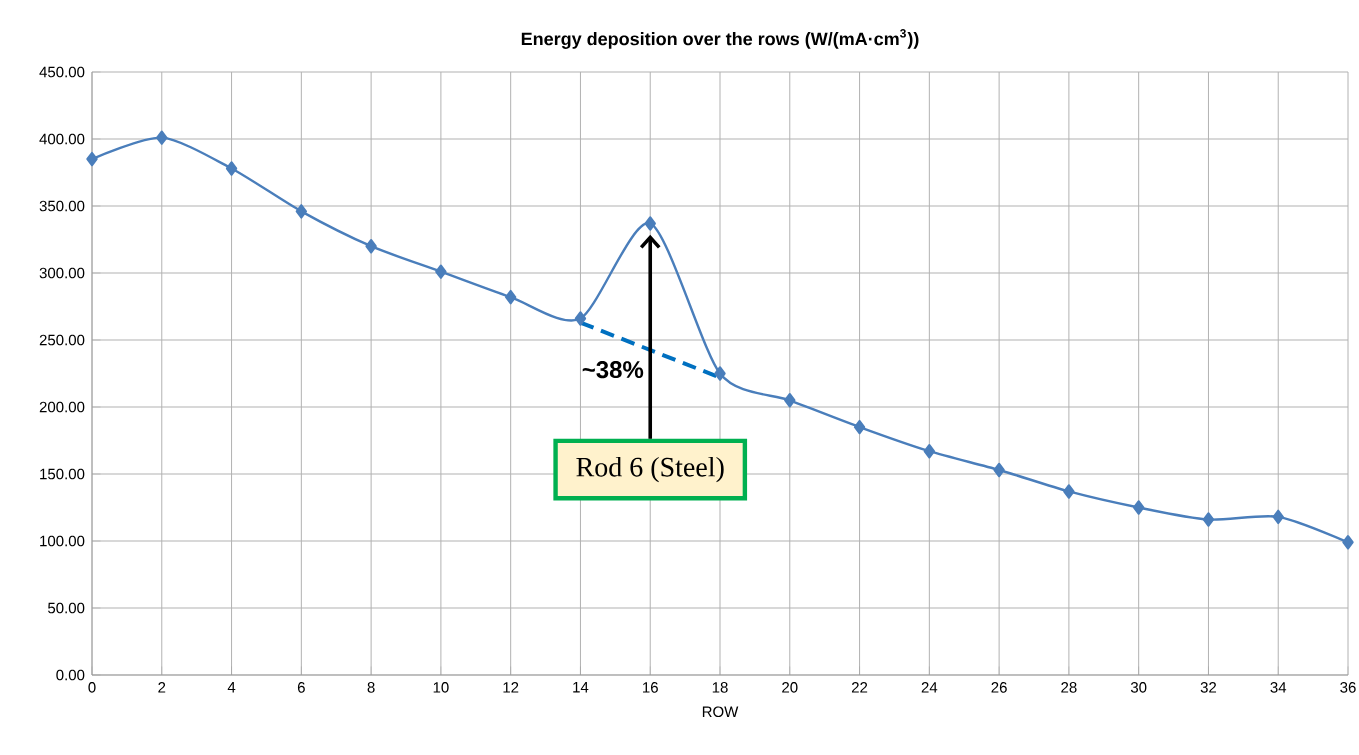 The image size is (1359, 755). I want to click on x-tick-label: 14, so click(581, 687).